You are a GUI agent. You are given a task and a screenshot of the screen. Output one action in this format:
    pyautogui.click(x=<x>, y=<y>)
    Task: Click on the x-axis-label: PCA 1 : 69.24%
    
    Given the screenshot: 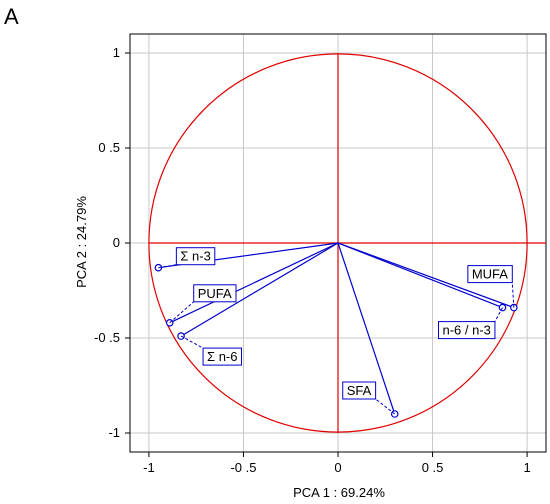 What is the action you would take?
    pyautogui.click(x=339, y=492)
    